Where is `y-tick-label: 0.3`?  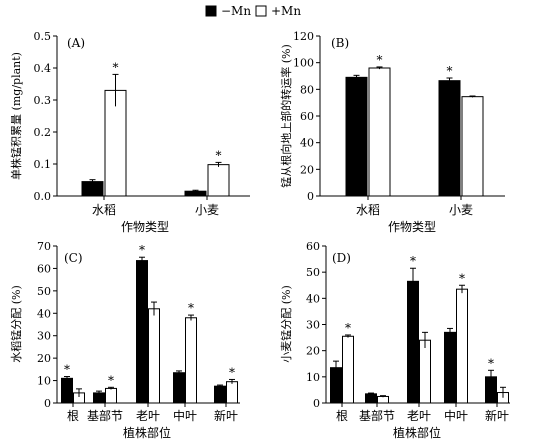 y-tick-label: 0.3 is located at coordinates (43, 100).